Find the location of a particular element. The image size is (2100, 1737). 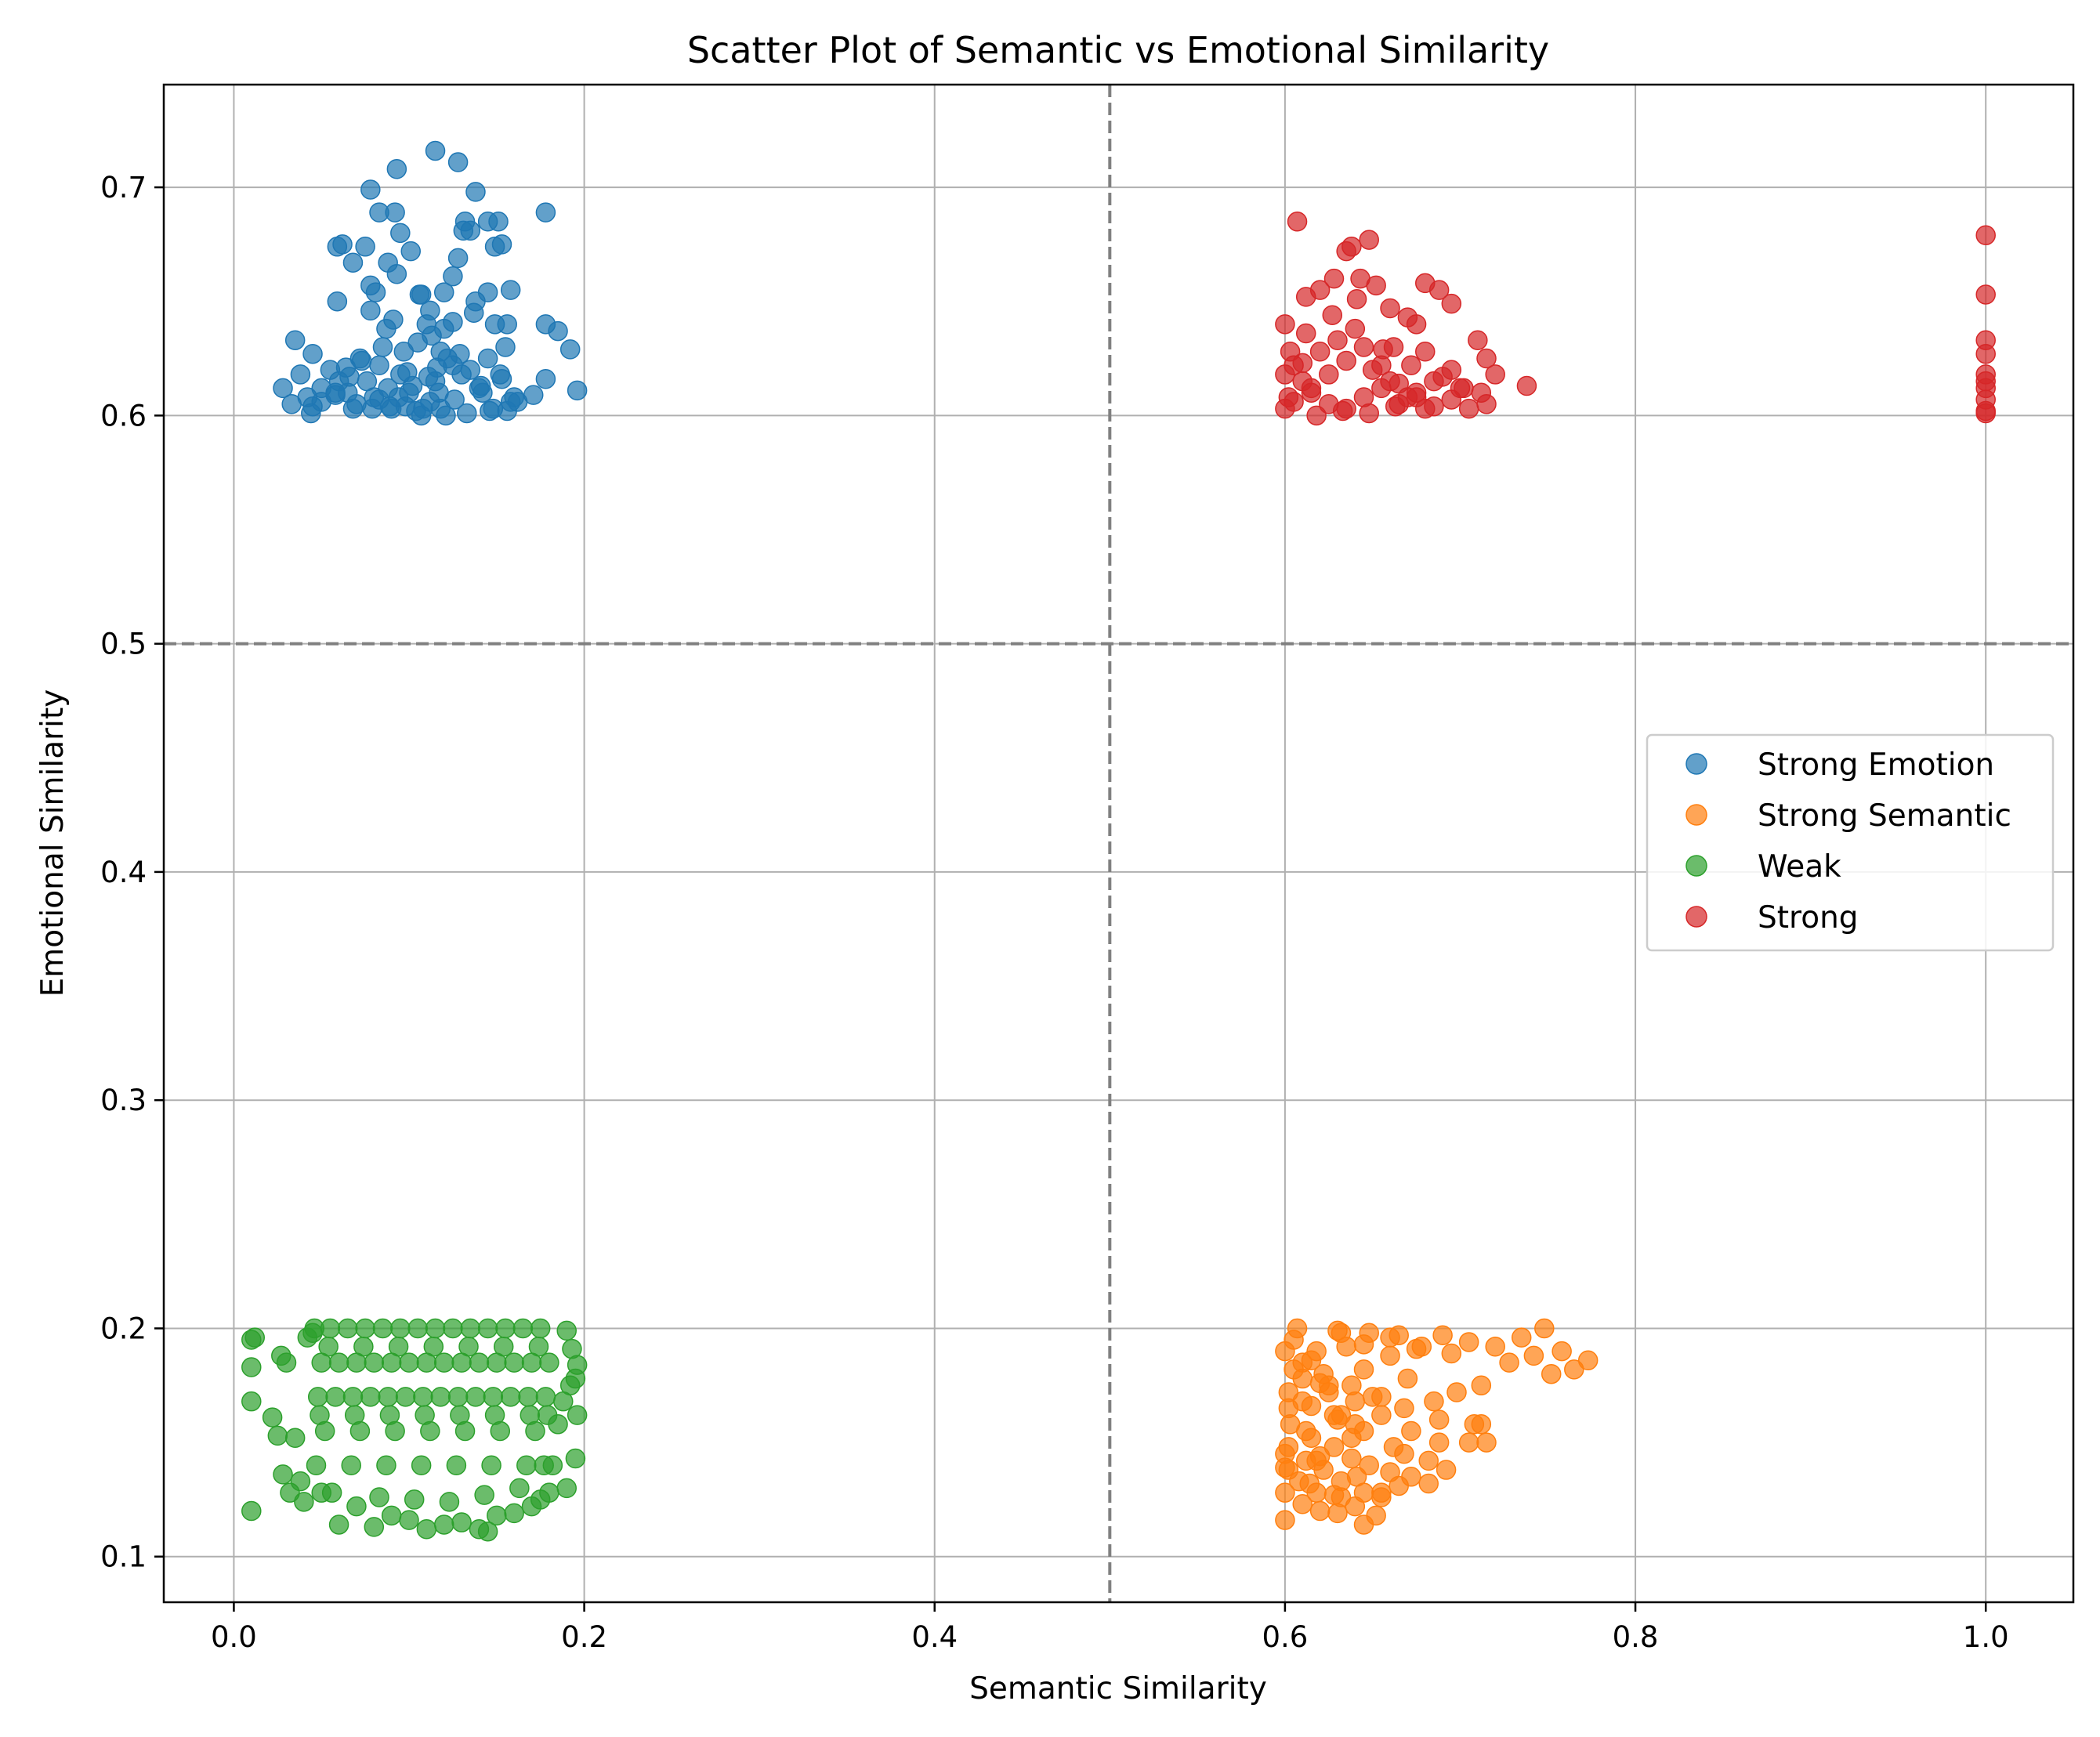

legend-label-weak: Weak is located at coordinates (1799, 867).